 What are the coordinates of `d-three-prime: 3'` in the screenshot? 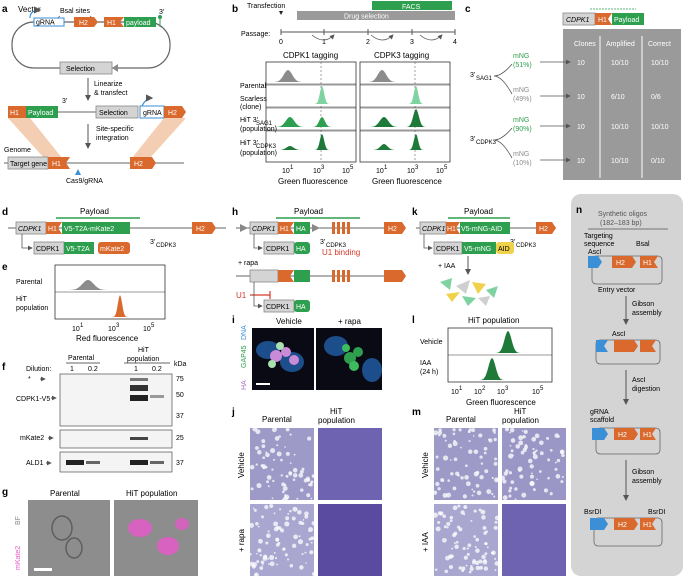 It's located at (152, 242).